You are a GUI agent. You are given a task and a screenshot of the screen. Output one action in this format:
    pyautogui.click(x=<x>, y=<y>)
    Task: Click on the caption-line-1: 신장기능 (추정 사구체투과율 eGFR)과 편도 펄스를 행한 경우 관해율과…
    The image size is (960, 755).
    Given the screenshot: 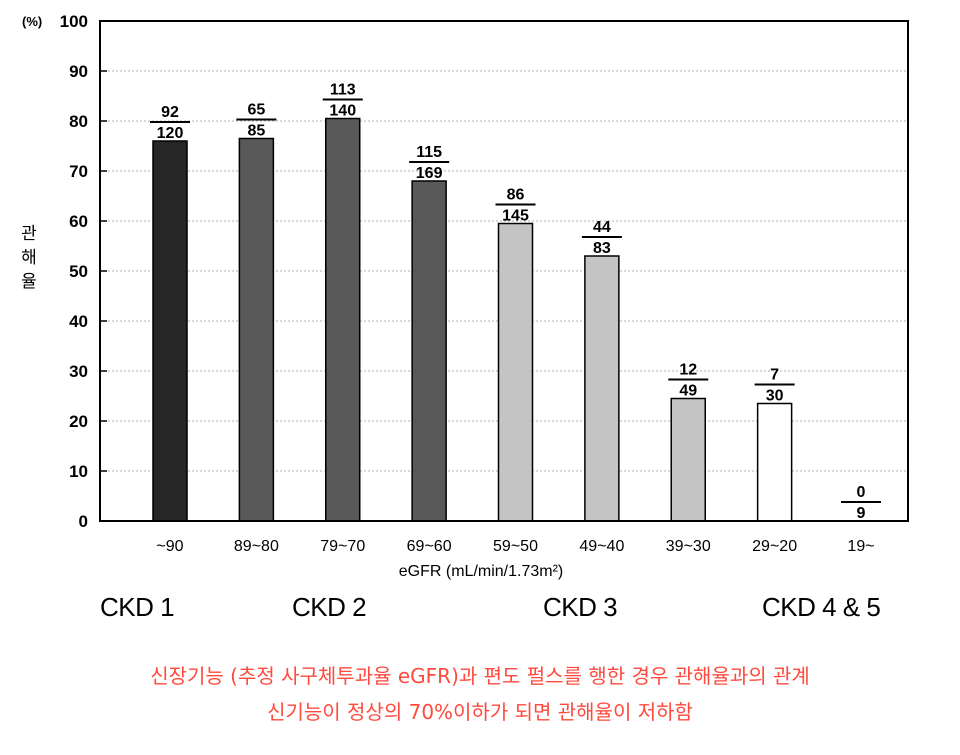 What is the action you would take?
    pyautogui.click(x=480, y=676)
    